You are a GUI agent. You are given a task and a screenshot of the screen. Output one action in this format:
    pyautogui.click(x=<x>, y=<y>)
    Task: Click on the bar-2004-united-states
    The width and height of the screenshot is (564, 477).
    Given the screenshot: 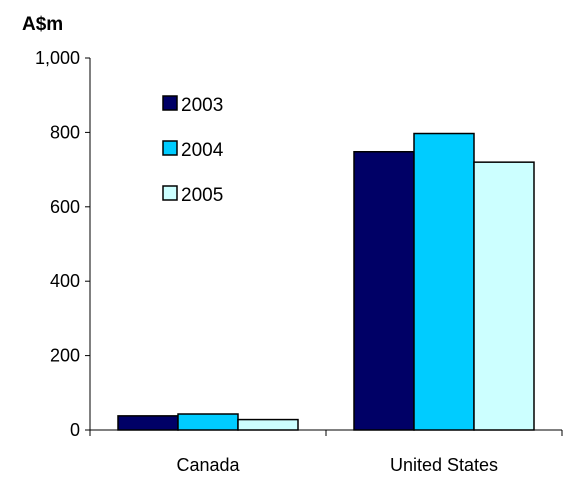 What is the action you would take?
    pyautogui.click(x=444, y=281)
    